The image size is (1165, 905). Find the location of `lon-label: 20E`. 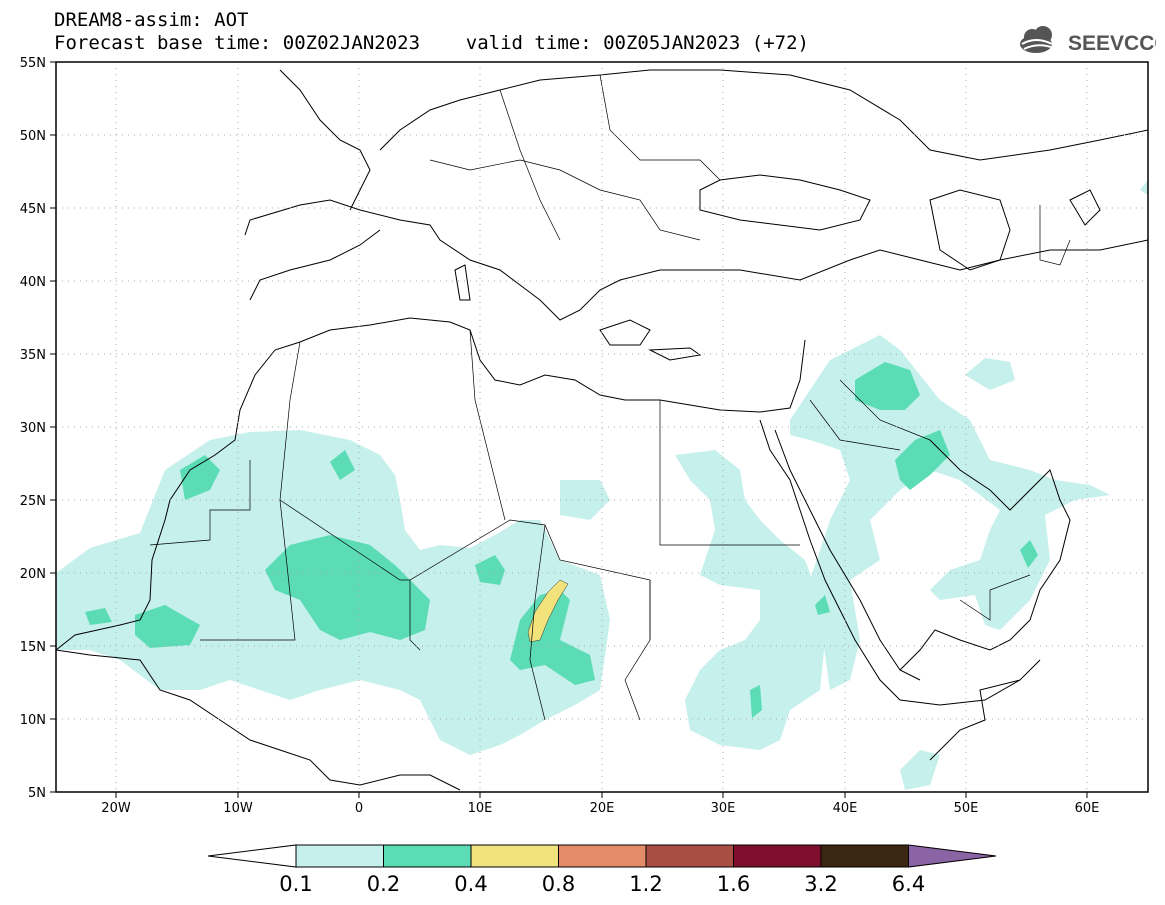

lon-label: 20E is located at coordinates (602, 808).